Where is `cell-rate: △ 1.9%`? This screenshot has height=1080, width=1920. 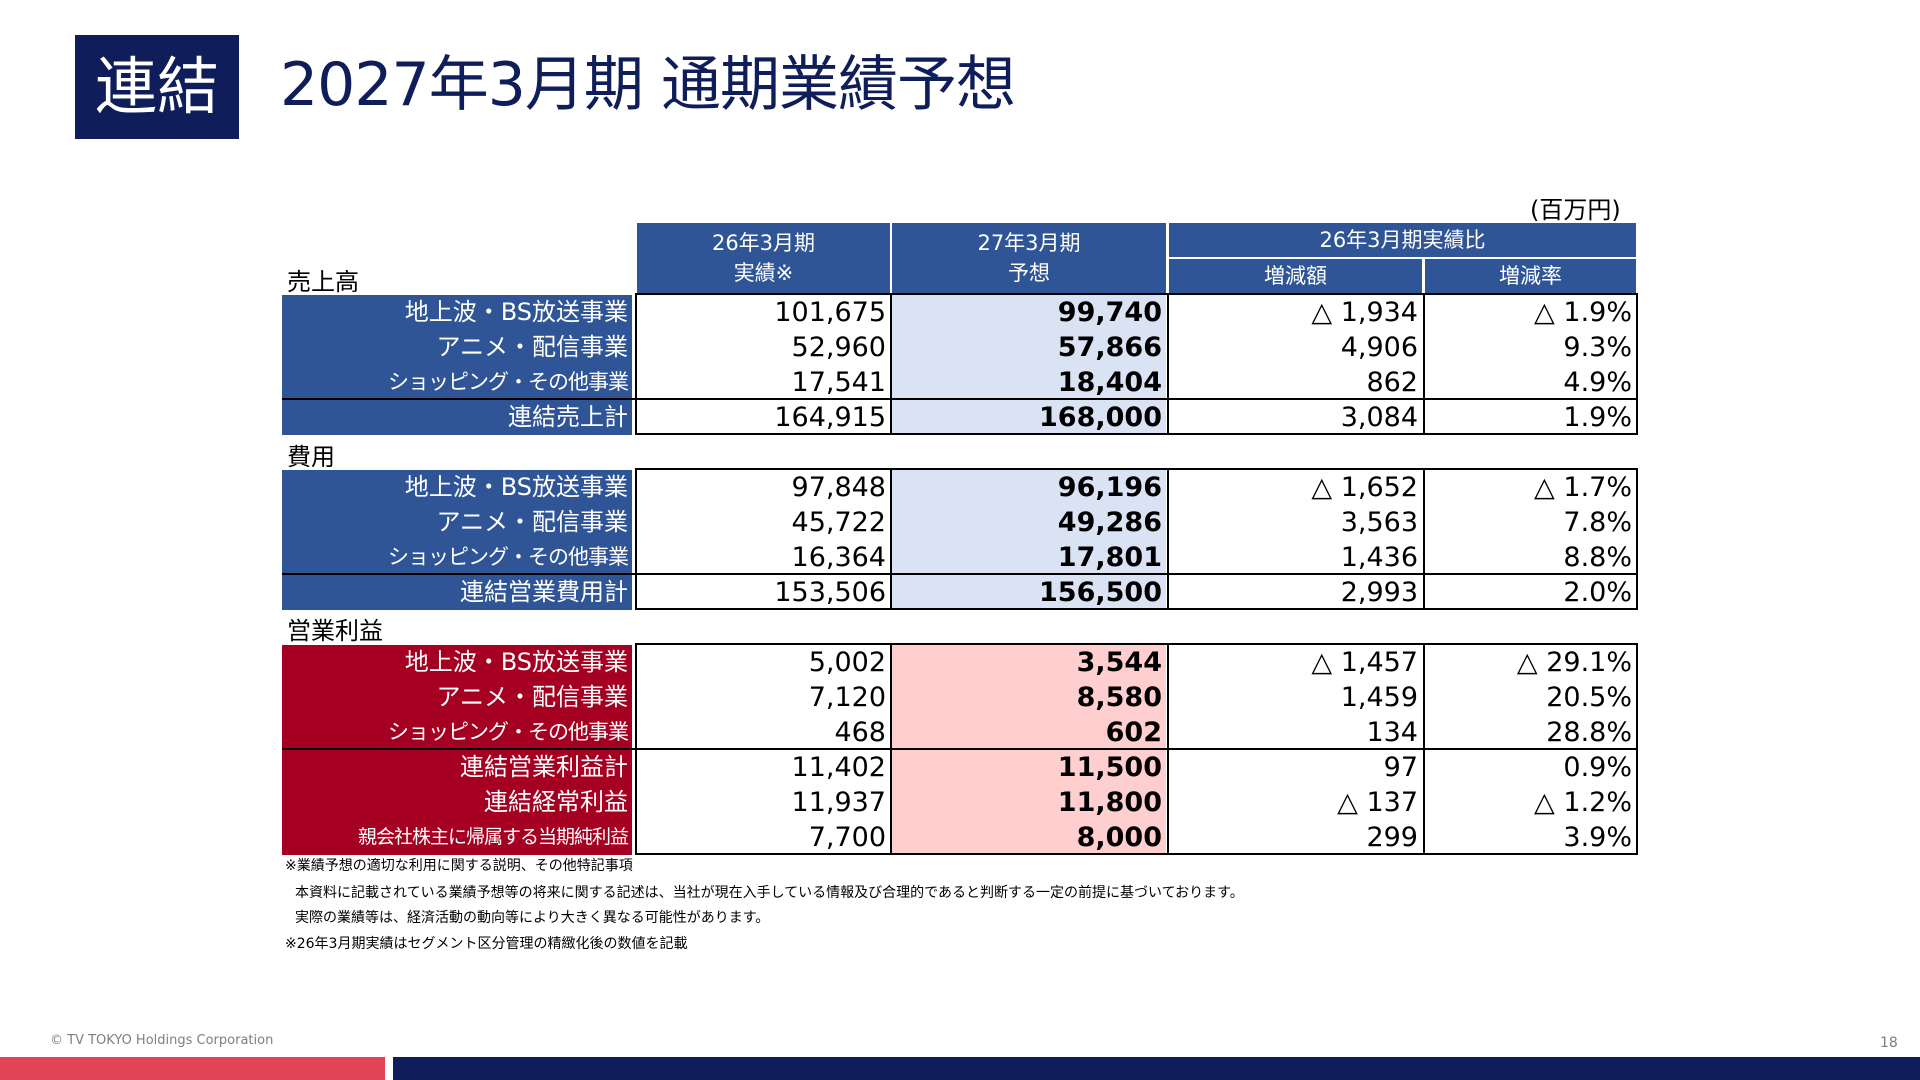
cell-rate: △ 1.9% is located at coordinates (1583, 312).